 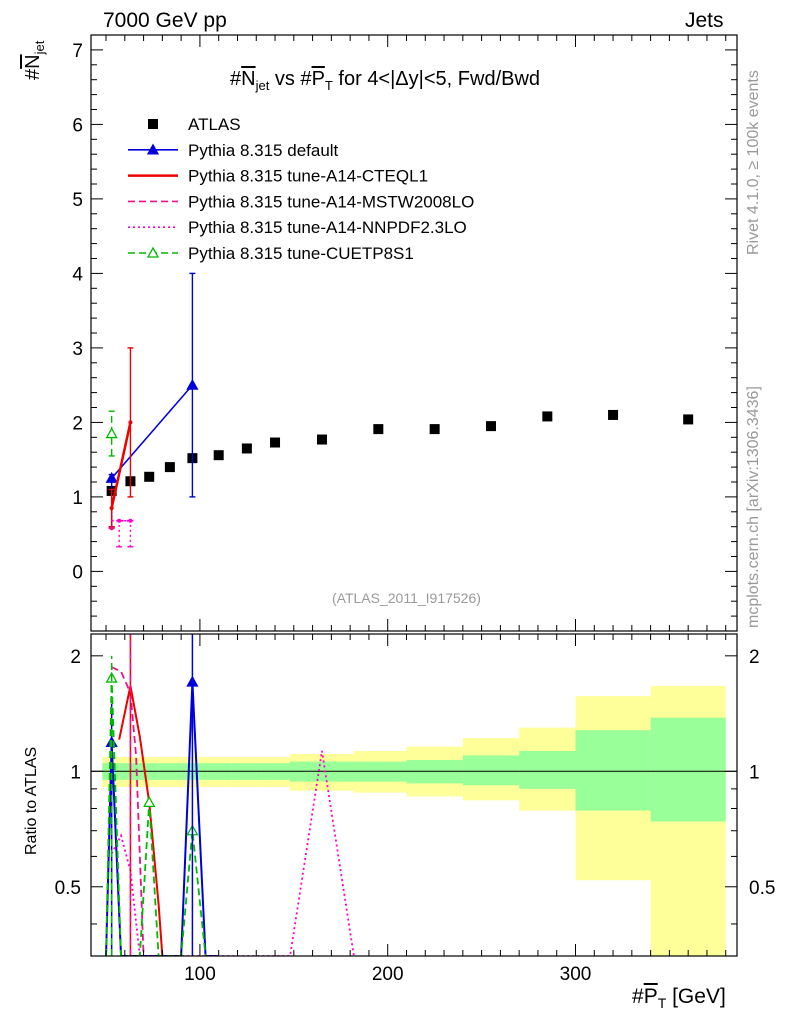 I want to click on chart-title: #Njet vs #PT for 4<|Δy|<5, Fwd/Bwd, so click(x=385, y=80).